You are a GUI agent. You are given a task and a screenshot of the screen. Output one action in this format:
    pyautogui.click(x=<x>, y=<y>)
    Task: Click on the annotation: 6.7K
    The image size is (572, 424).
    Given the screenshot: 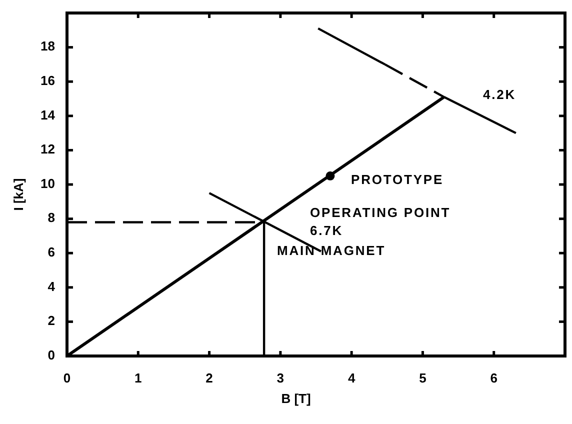 What is the action you would take?
    pyautogui.click(x=327, y=230)
    